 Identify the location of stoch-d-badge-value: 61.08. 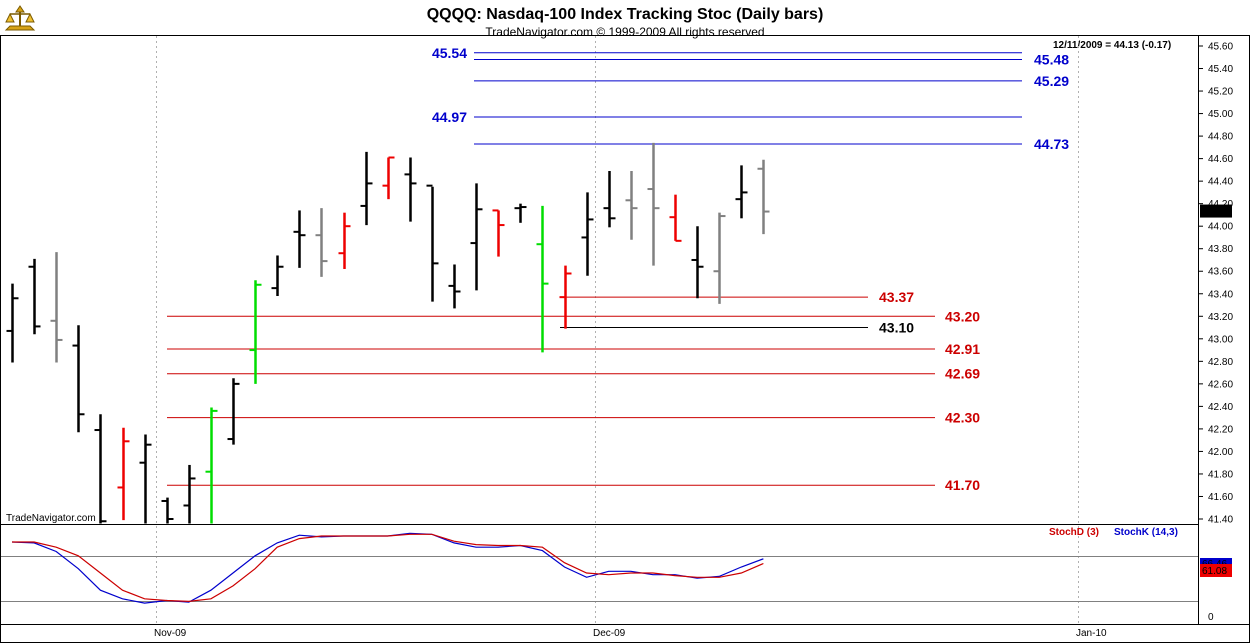
(1214, 571).